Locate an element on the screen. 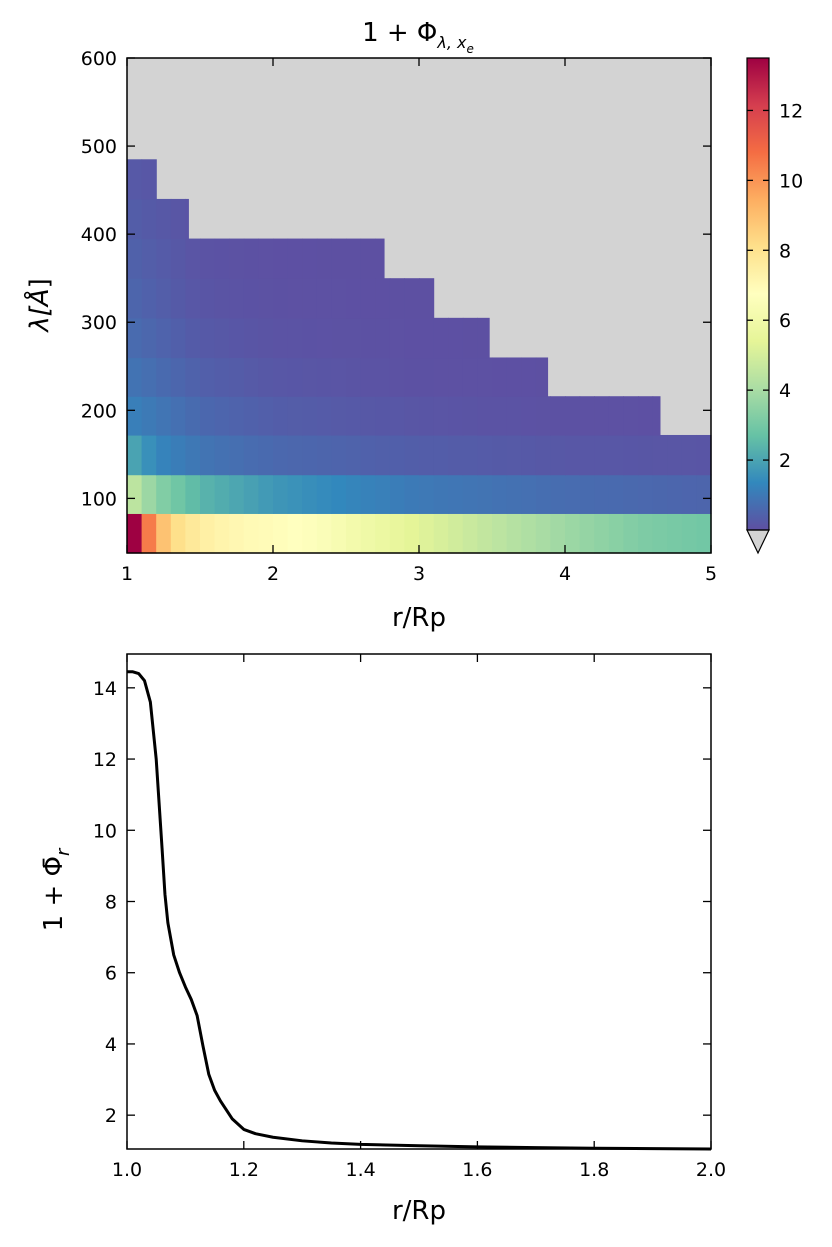 The image size is (832, 1247). line-y-axis-label-sym: Φ is located at coordinates (54, 866).